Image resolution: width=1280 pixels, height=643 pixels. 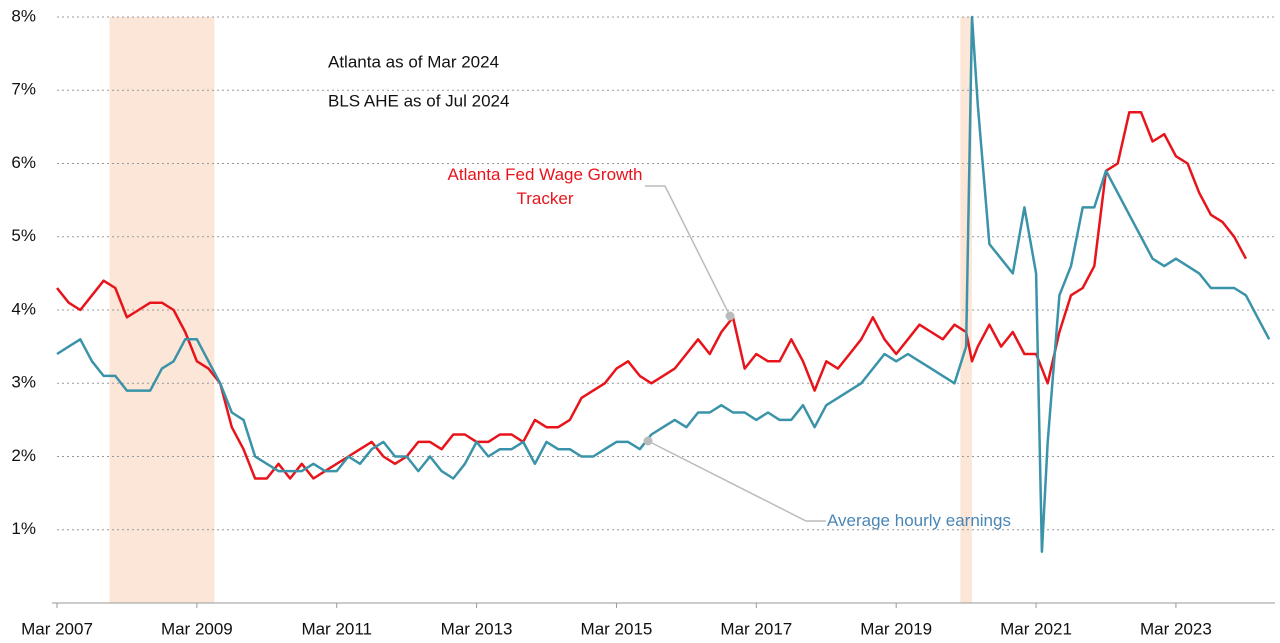 What do you see at coordinates (197, 628) in the screenshot?
I see `x-tick-label: Mar 2009` at bounding box center [197, 628].